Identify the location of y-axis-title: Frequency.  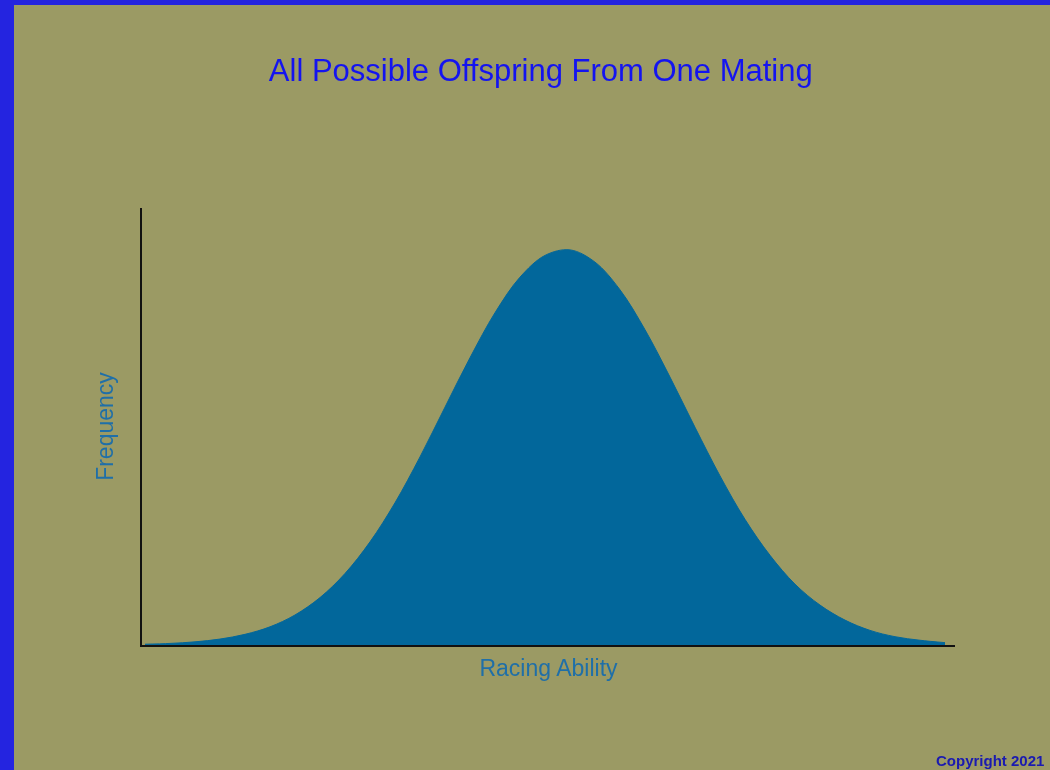
(104, 426).